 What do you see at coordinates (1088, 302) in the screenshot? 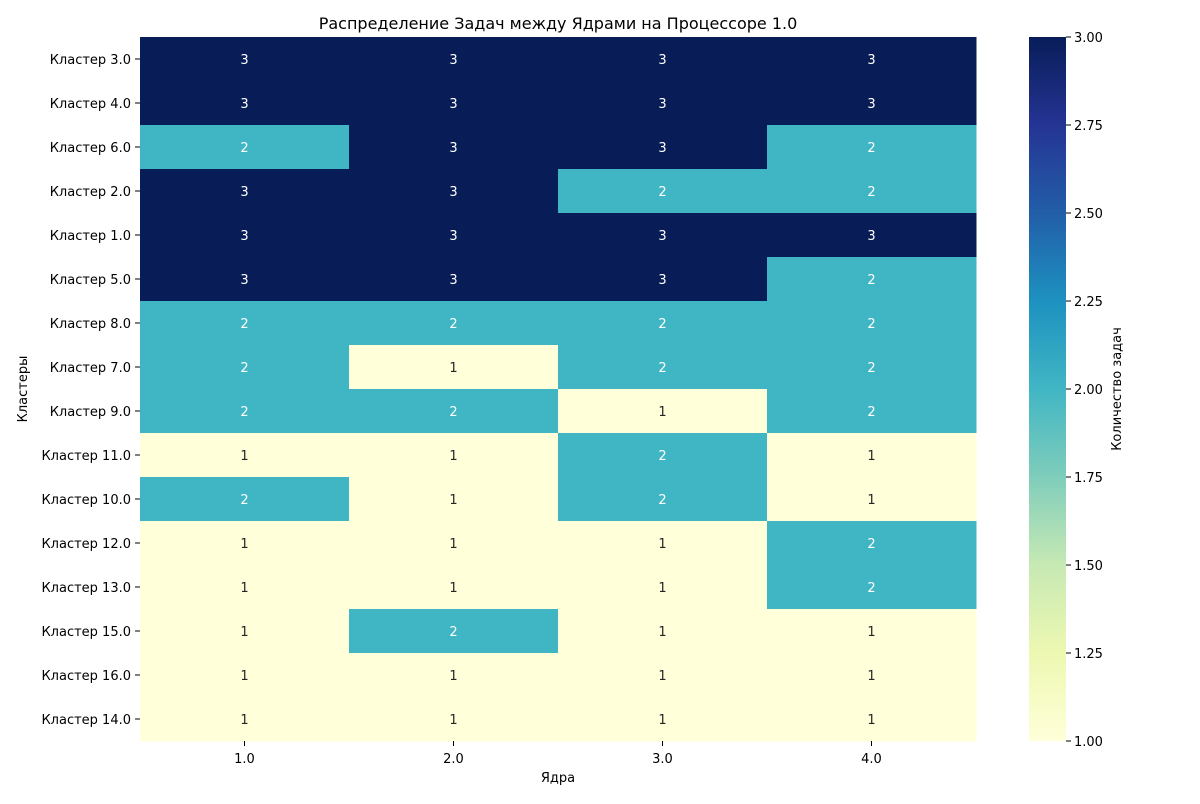
I see `colorbar-tick-label: 2.25` at bounding box center [1088, 302].